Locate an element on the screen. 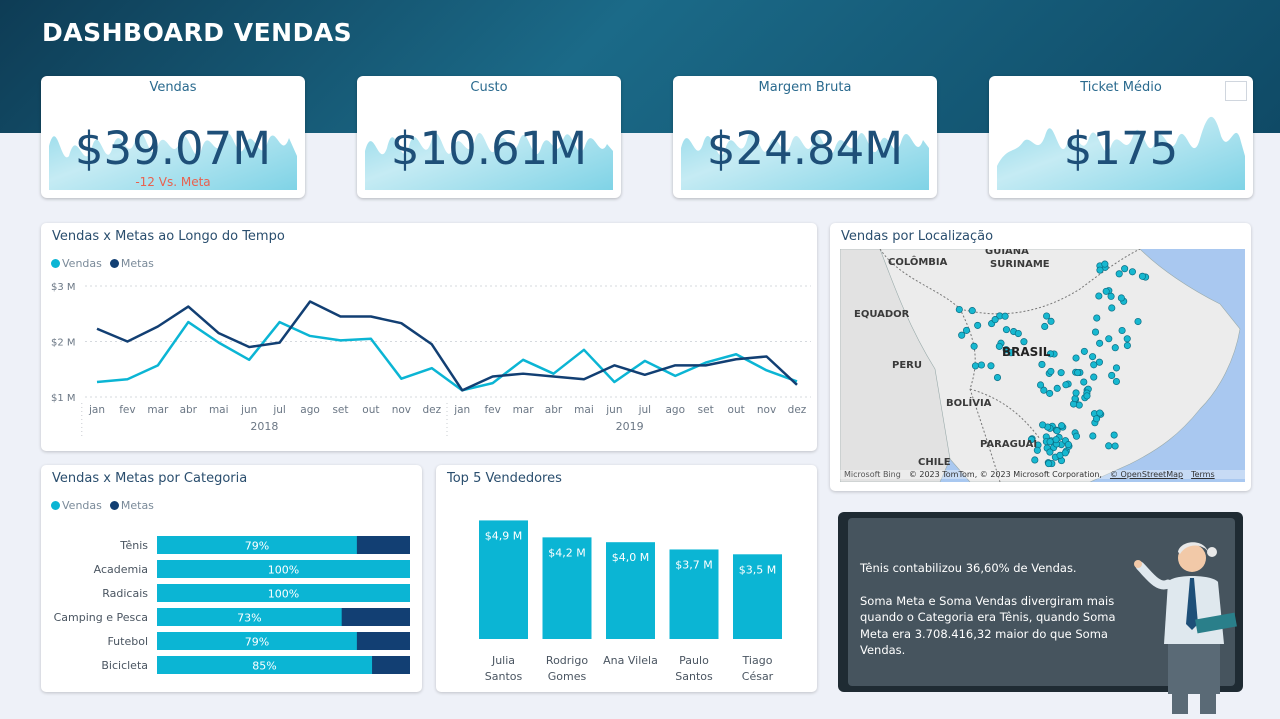 This screenshot has width=1280, height=719. focus-mode-icon is located at coordinates (1236, 91).